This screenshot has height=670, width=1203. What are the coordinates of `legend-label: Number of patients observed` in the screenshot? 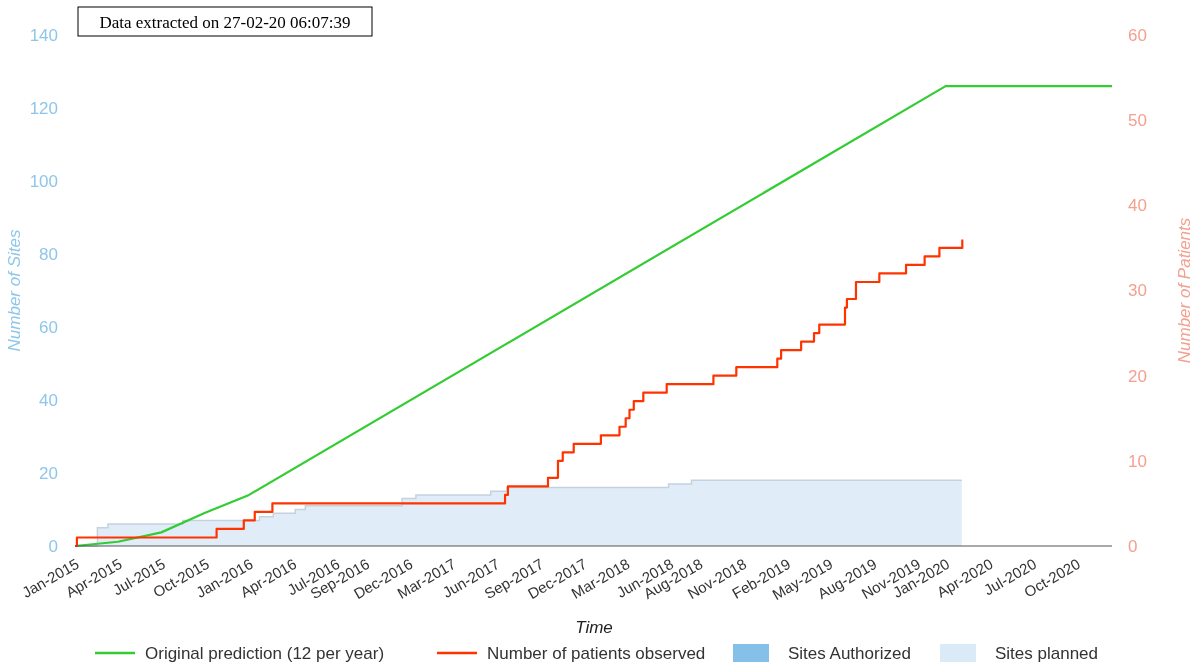 It's located at (596, 653).